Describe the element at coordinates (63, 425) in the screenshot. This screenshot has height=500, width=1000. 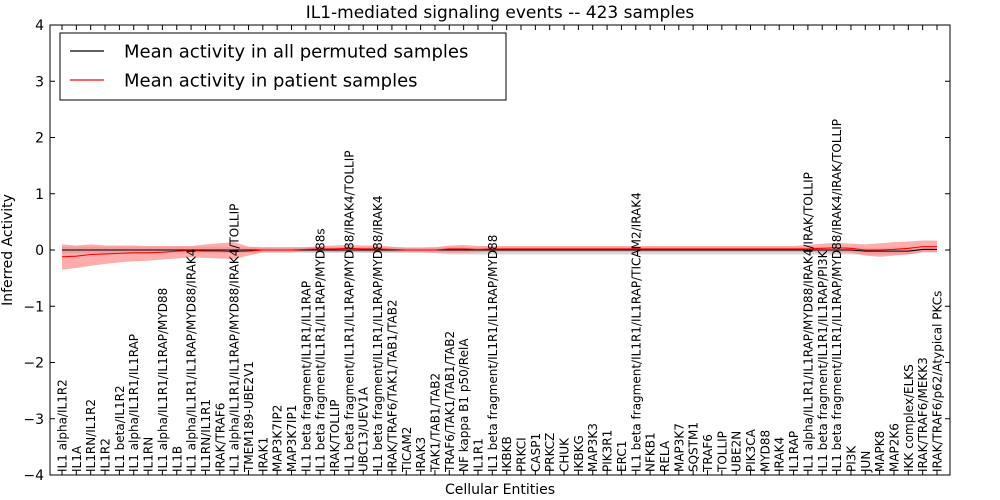
I see `x-tick-label: IL1 alpha/IL1R2` at that location.